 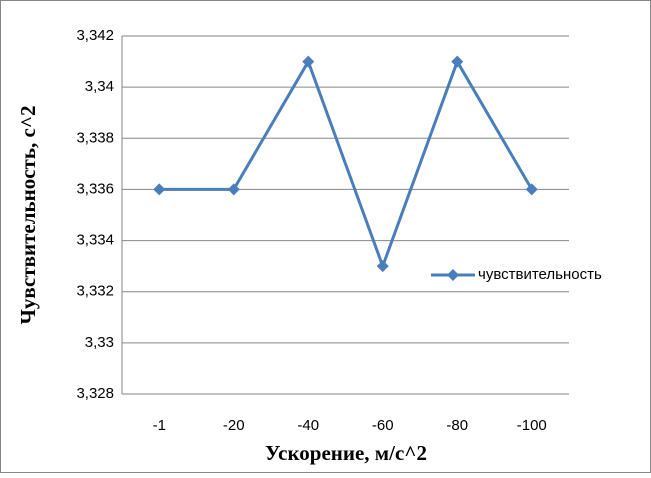 I want to click on legend-label: чувствительность, so click(x=540, y=274).